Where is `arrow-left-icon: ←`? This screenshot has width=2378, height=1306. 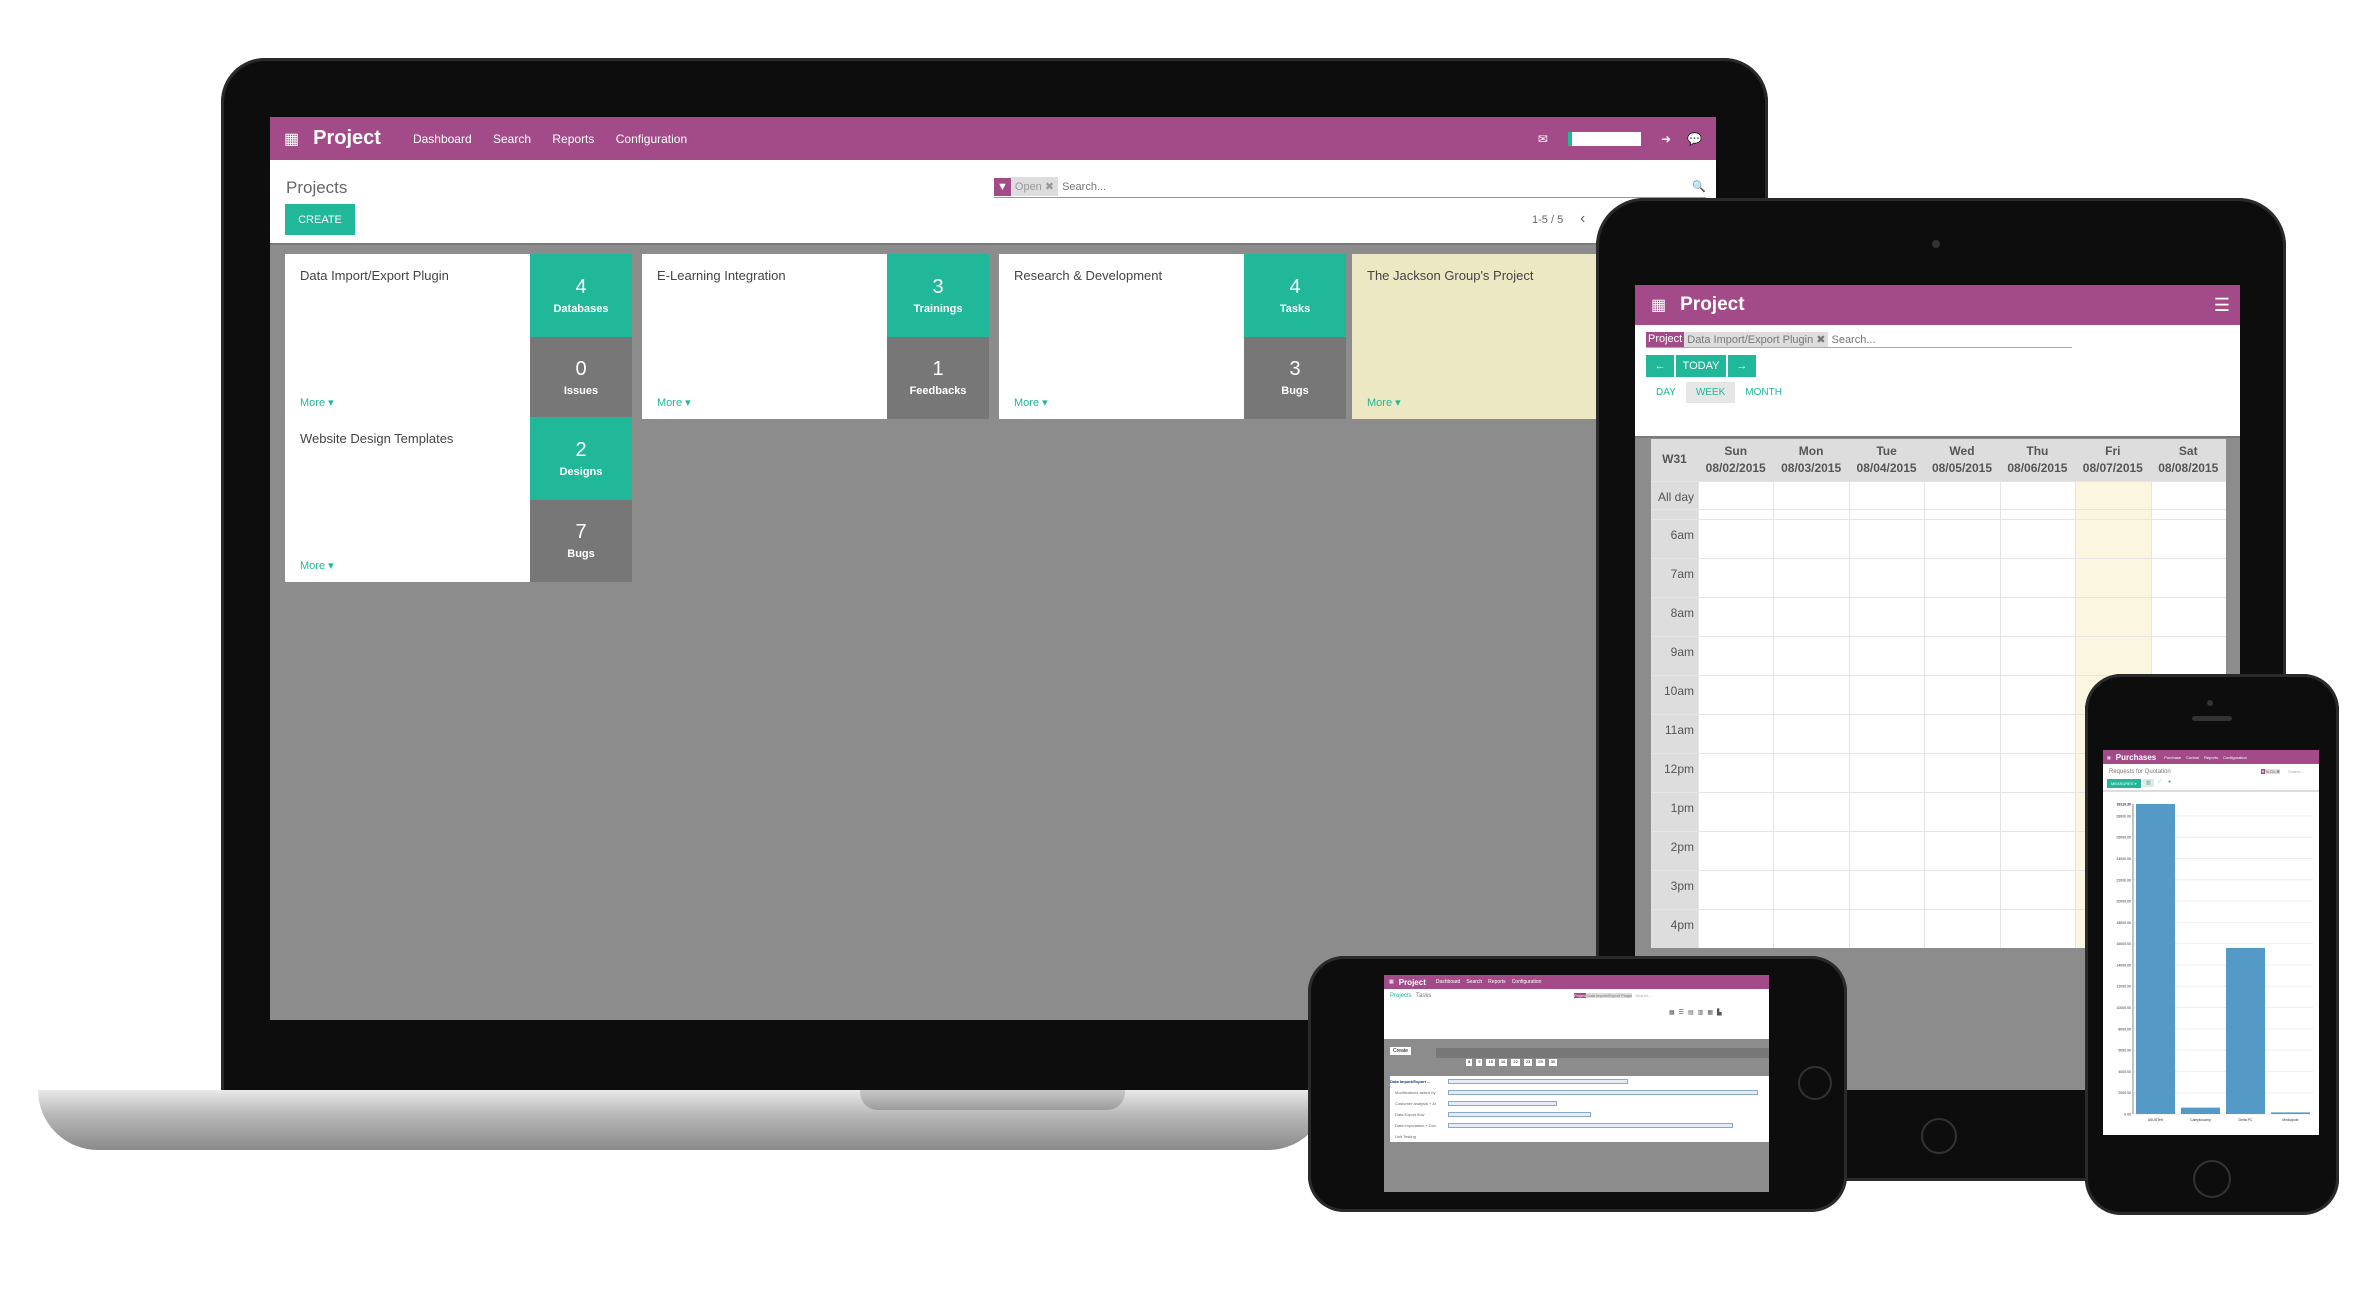 arrow-left-icon: ← is located at coordinates (1660, 366).